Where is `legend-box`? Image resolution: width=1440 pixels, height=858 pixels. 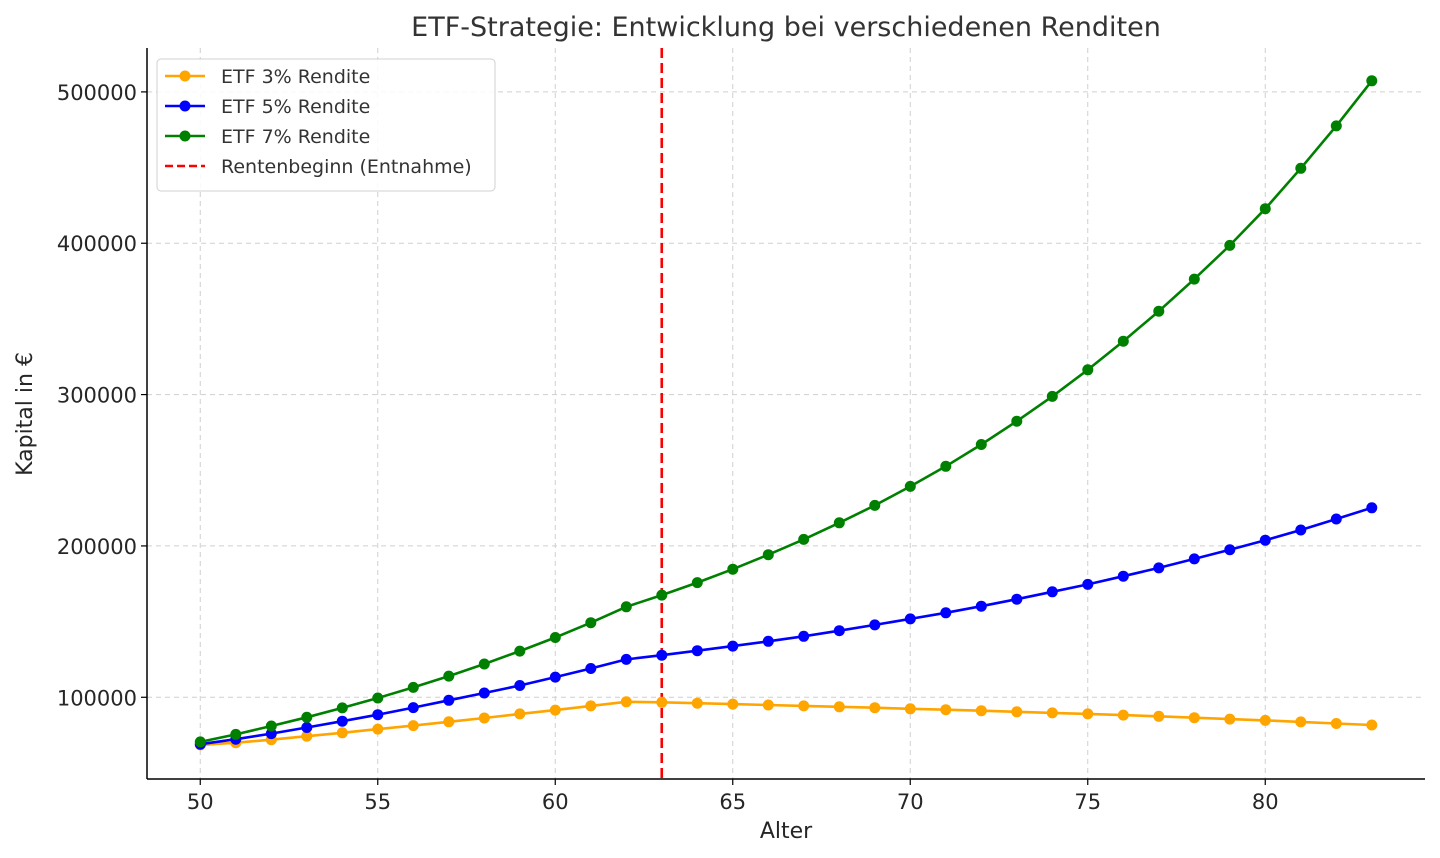 legend-box is located at coordinates (326, 125).